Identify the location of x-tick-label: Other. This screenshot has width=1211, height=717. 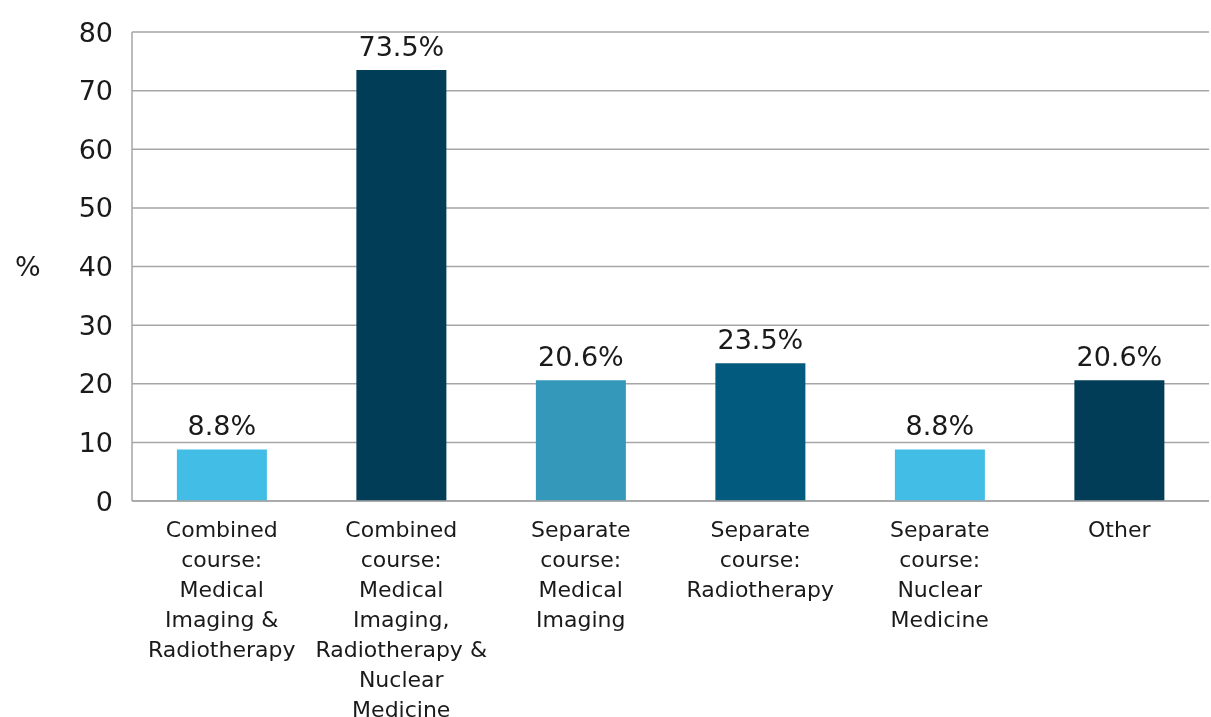
(1120, 529).